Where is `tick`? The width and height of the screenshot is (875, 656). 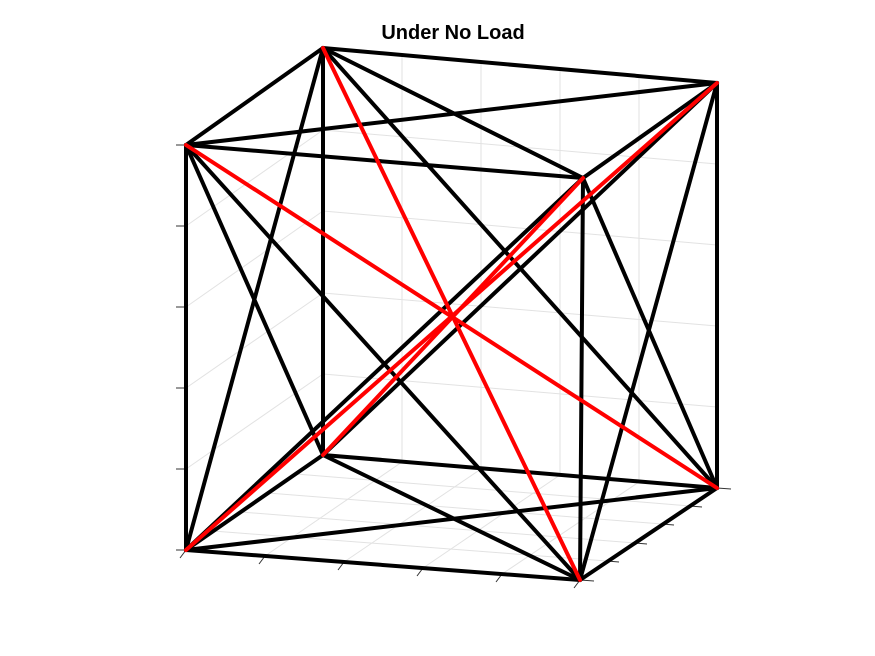
tick is located at coordinates (724, 488).